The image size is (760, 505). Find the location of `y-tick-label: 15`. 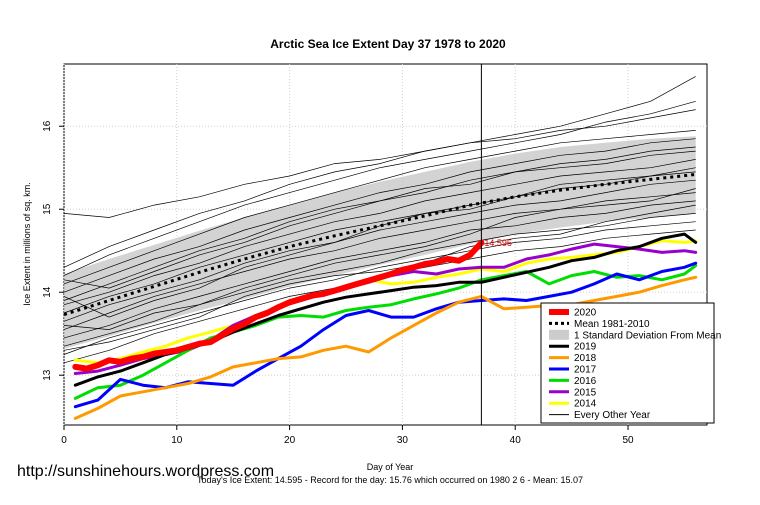

y-tick-label: 15 is located at coordinates (47, 209).